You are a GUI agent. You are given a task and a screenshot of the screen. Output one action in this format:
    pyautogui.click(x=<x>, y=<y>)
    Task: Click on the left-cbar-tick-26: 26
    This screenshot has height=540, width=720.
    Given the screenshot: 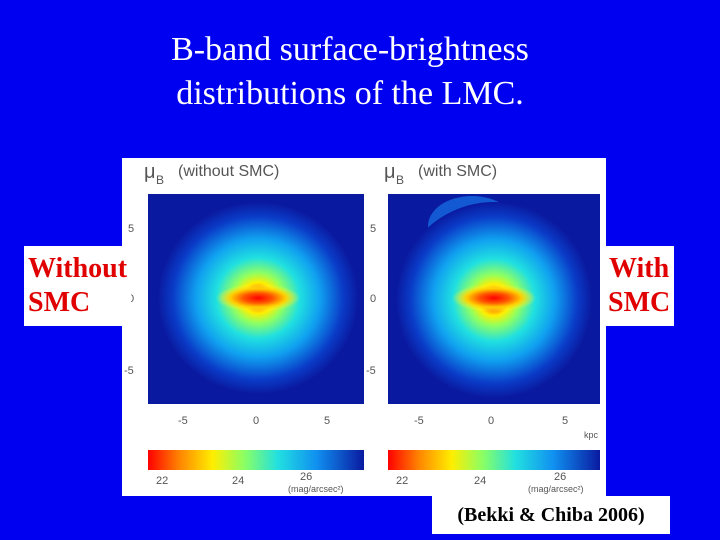 What is the action you would take?
    pyautogui.click(x=306, y=477)
    